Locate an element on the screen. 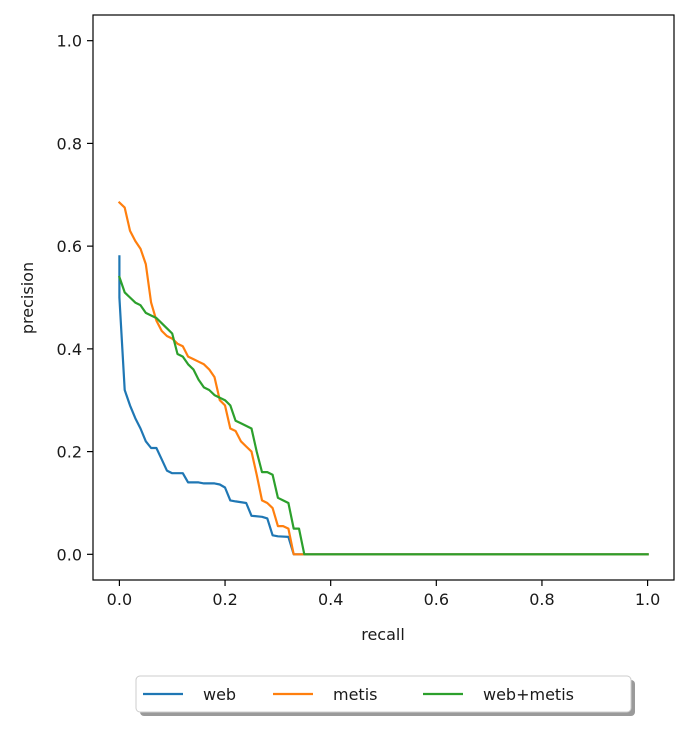 This screenshot has width=688, height=729. y-tick-label: 0.0 is located at coordinates (69, 554).